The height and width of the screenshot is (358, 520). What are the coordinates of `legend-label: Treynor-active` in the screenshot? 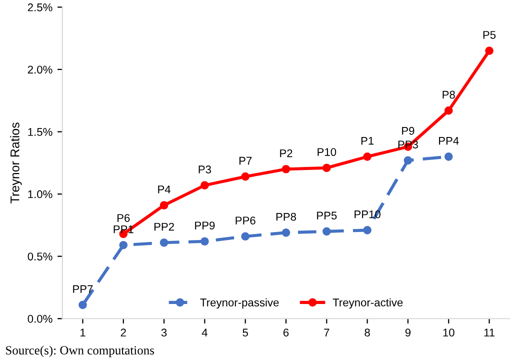 It's located at (367, 303).